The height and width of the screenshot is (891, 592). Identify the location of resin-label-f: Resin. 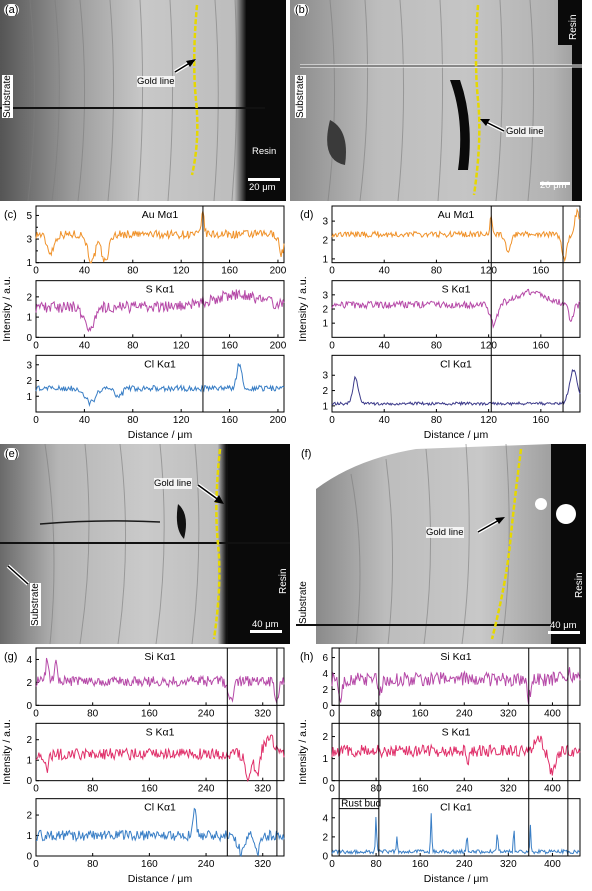
(579, 585).